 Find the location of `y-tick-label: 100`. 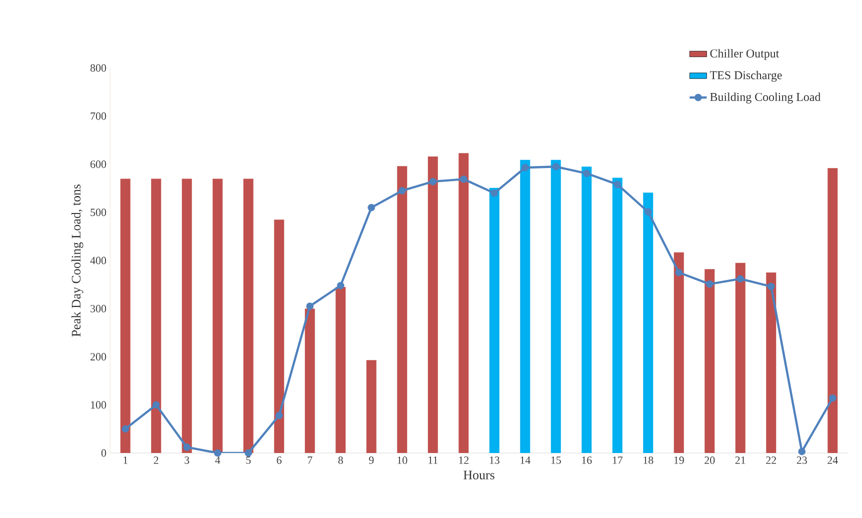

y-tick-label: 100 is located at coordinates (98, 405).